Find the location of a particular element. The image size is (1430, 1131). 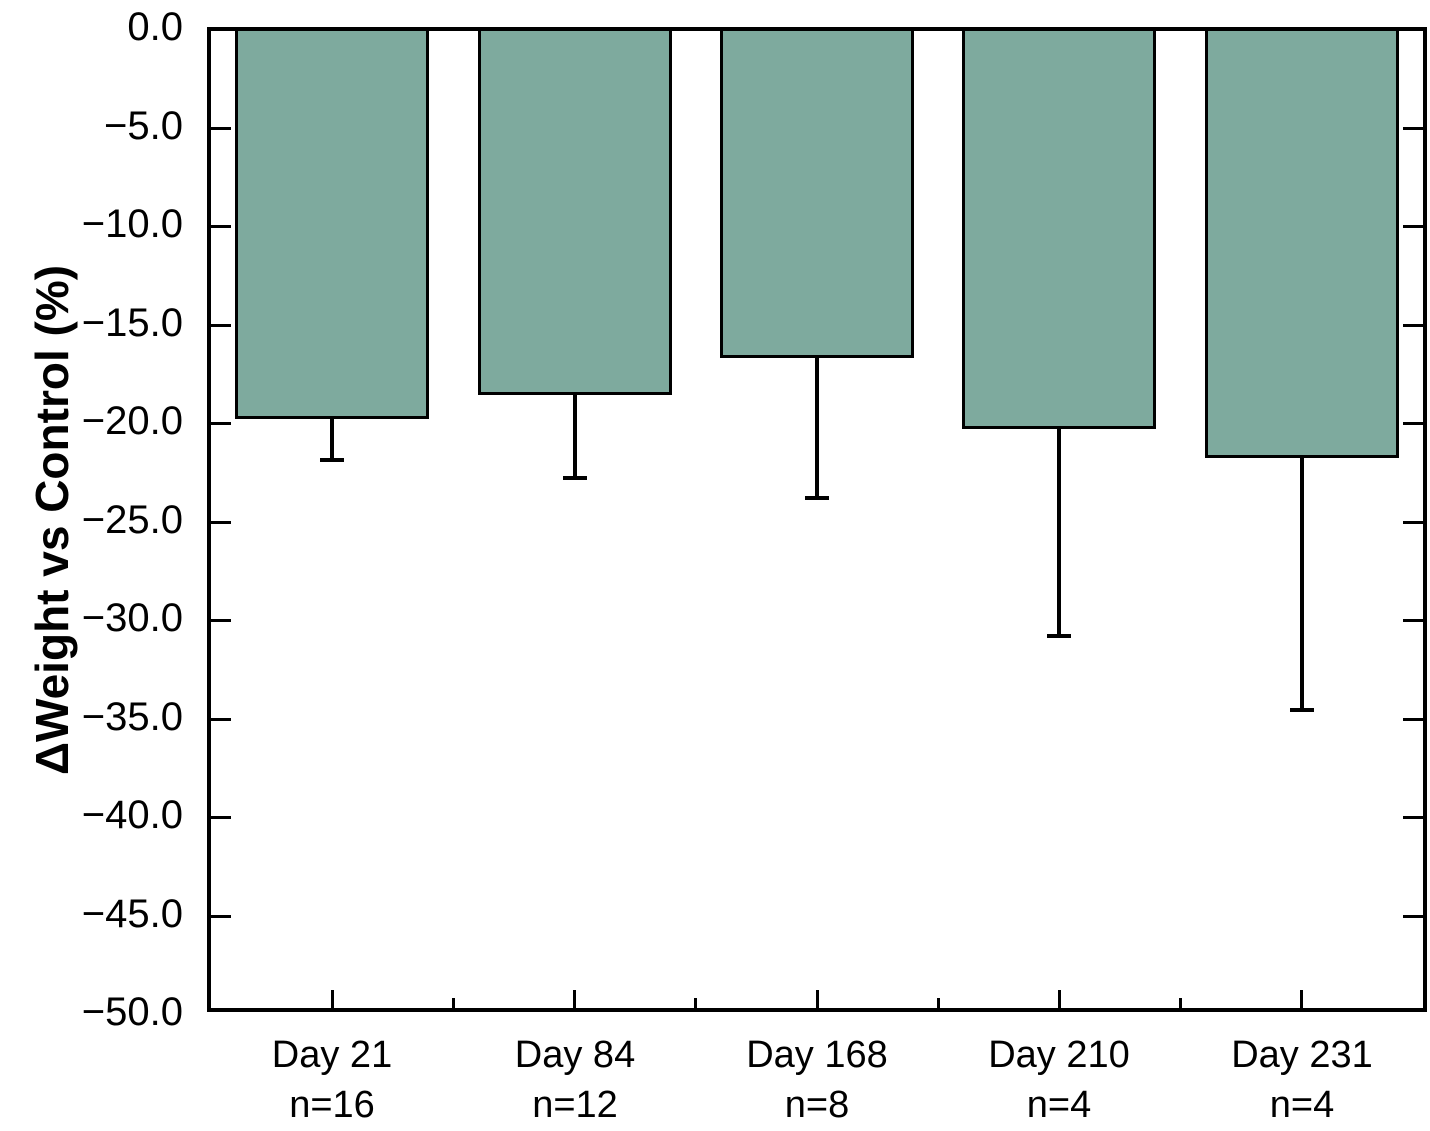

y-tick-label: −5.0 is located at coordinates (143, 126).